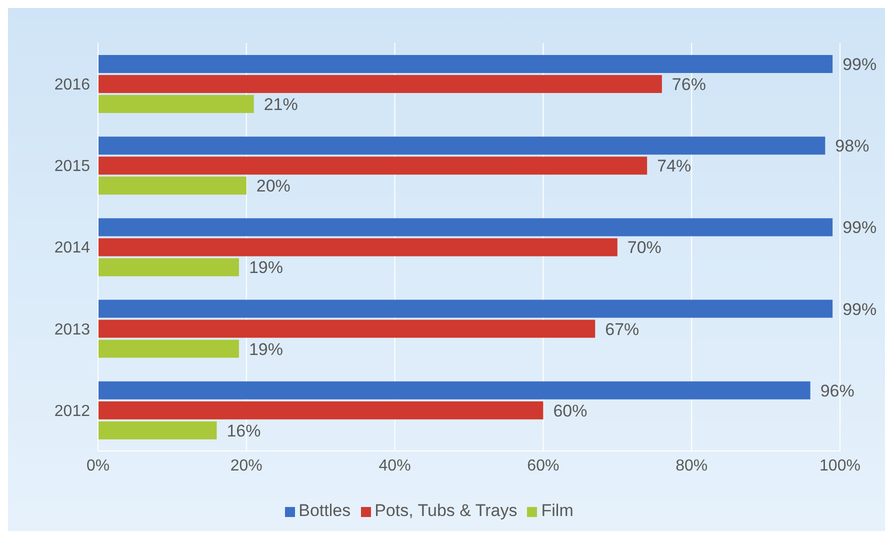 This screenshot has height=539, width=893. What do you see at coordinates (644, 248) in the screenshot?
I see `data-label: 70%` at bounding box center [644, 248].